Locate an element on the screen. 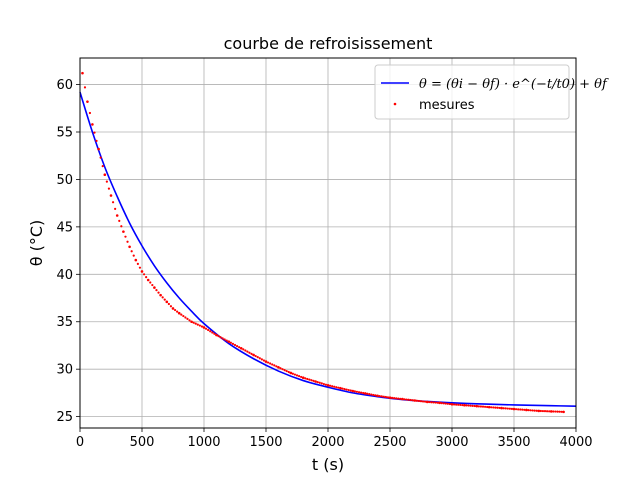 This screenshot has height=480, width=640. x-tick-label: 0 is located at coordinates (80, 442).